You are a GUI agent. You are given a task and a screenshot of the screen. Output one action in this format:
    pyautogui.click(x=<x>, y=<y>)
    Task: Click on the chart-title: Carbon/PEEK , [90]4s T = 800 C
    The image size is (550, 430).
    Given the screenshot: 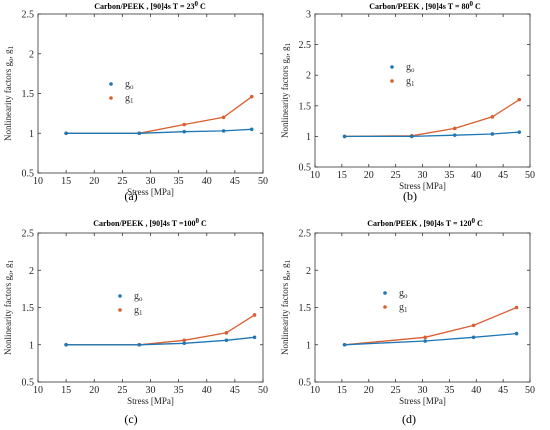 What is the action you would take?
    pyautogui.click(x=425, y=5)
    